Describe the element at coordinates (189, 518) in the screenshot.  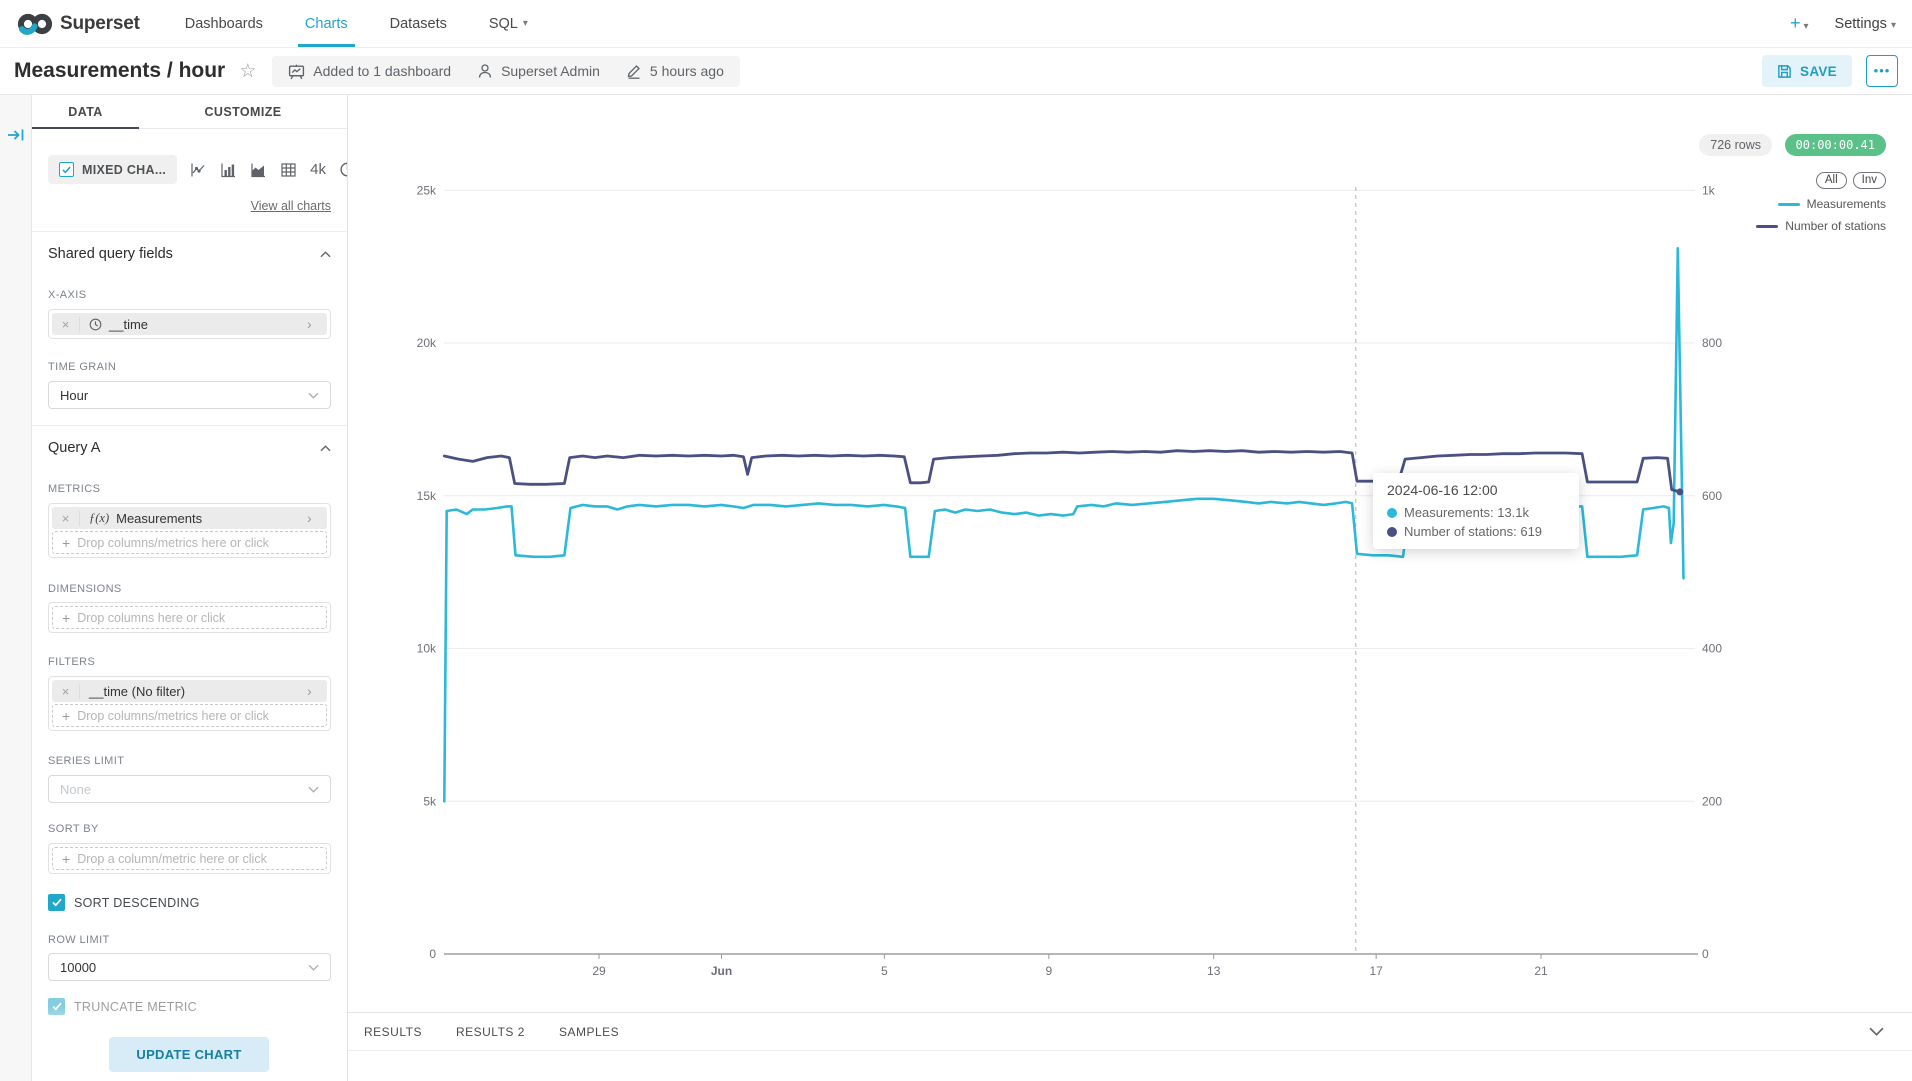
I see `metric-measurements: × ƒ(x) Measurements ›` at that location.